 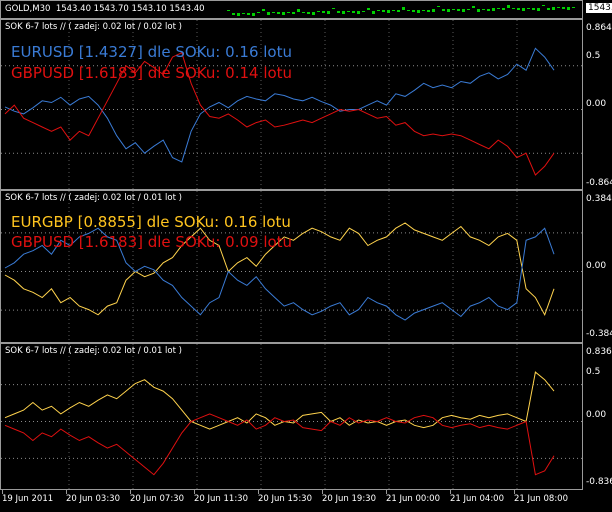 I want to click on pane3-axis-mid: 0.5, so click(x=593, y=372).